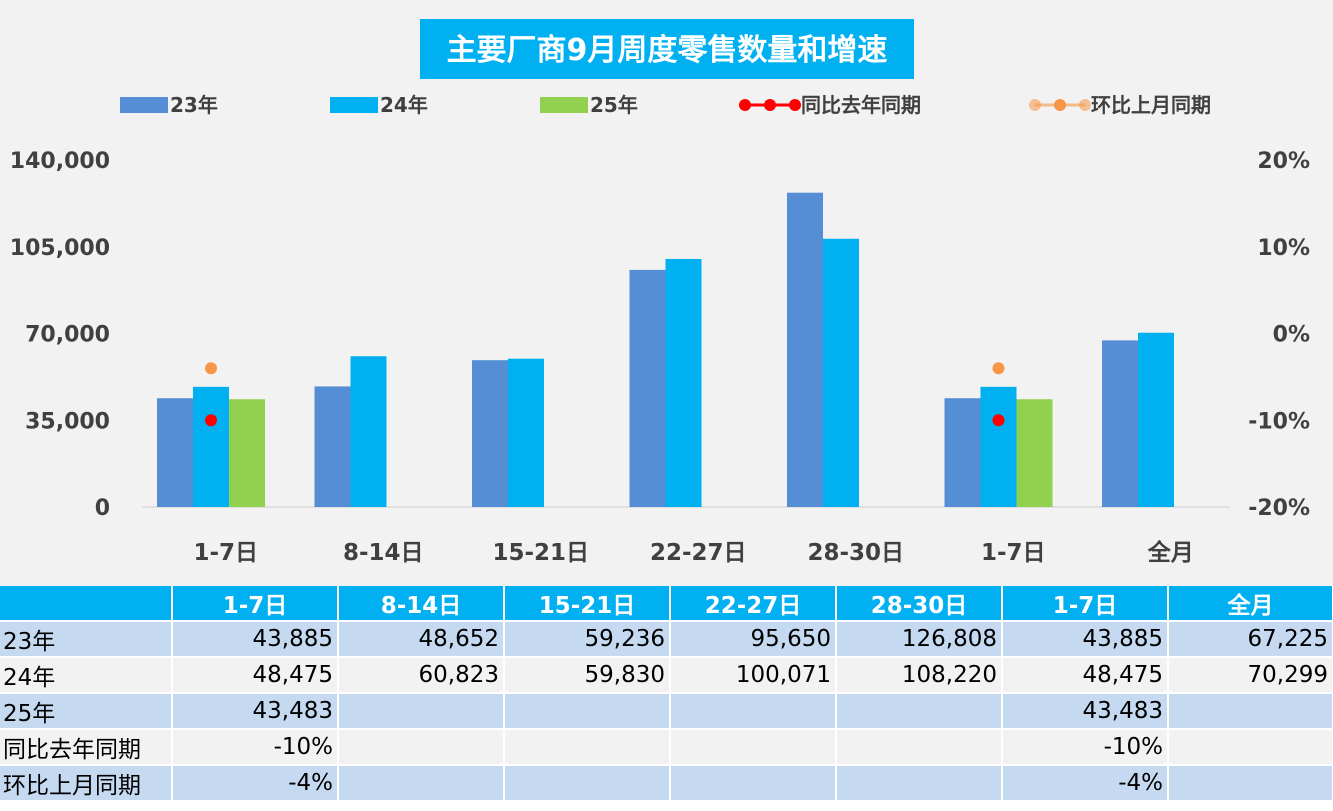 The image size is (1333, 811). What do you see at coordinates (605, 394) in the screenshot?
I see `points` at bounding box center [605, 394].